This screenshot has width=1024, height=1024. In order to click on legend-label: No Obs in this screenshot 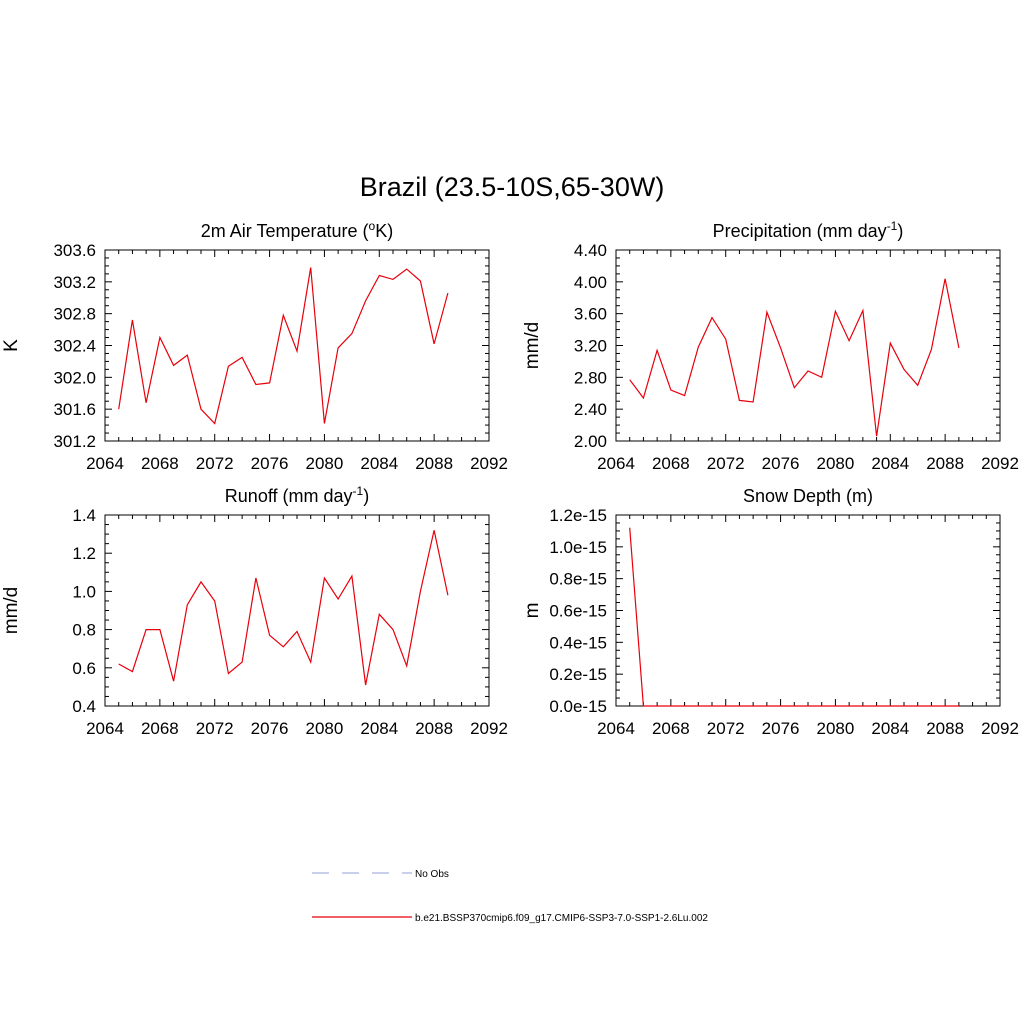, I will do `click(432, 874)`.